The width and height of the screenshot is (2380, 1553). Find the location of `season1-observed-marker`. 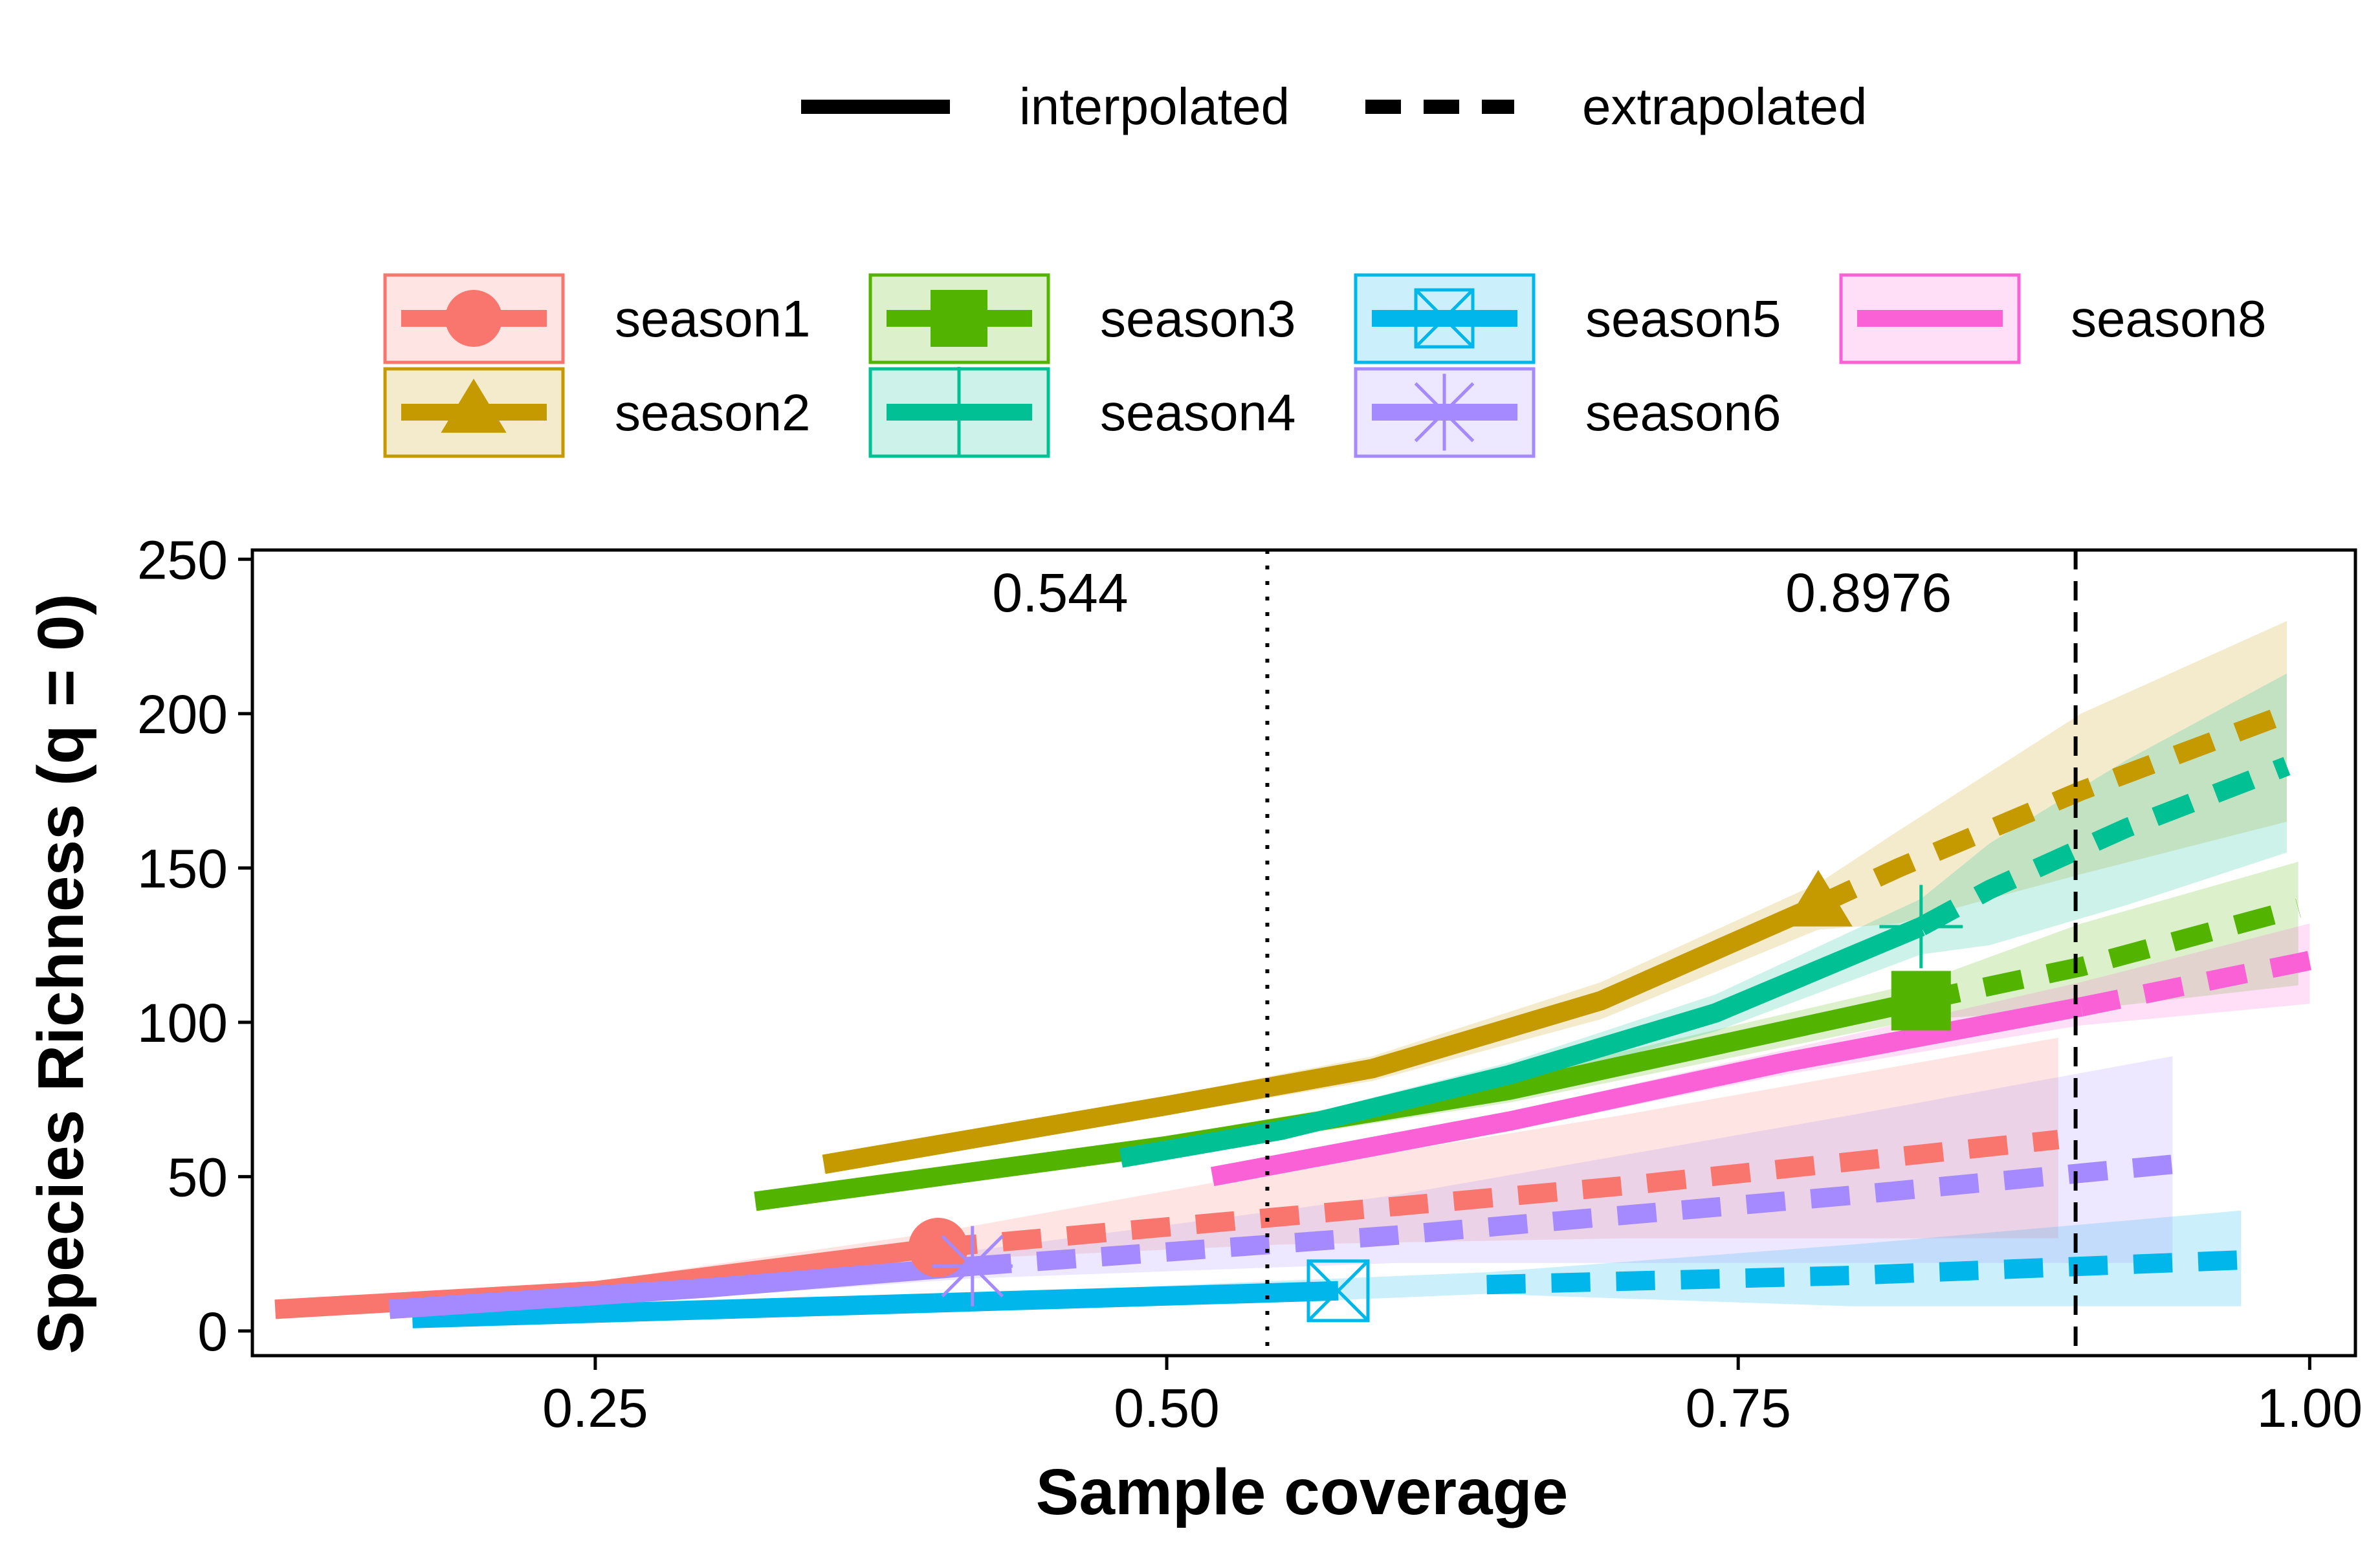

season1-observed-marker is located at coordinates (938, 1248).